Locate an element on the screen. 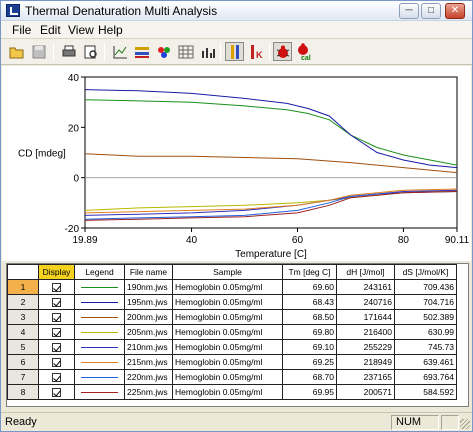  file-name-cell: 190nm.jws is located at coordinates (148, 287).